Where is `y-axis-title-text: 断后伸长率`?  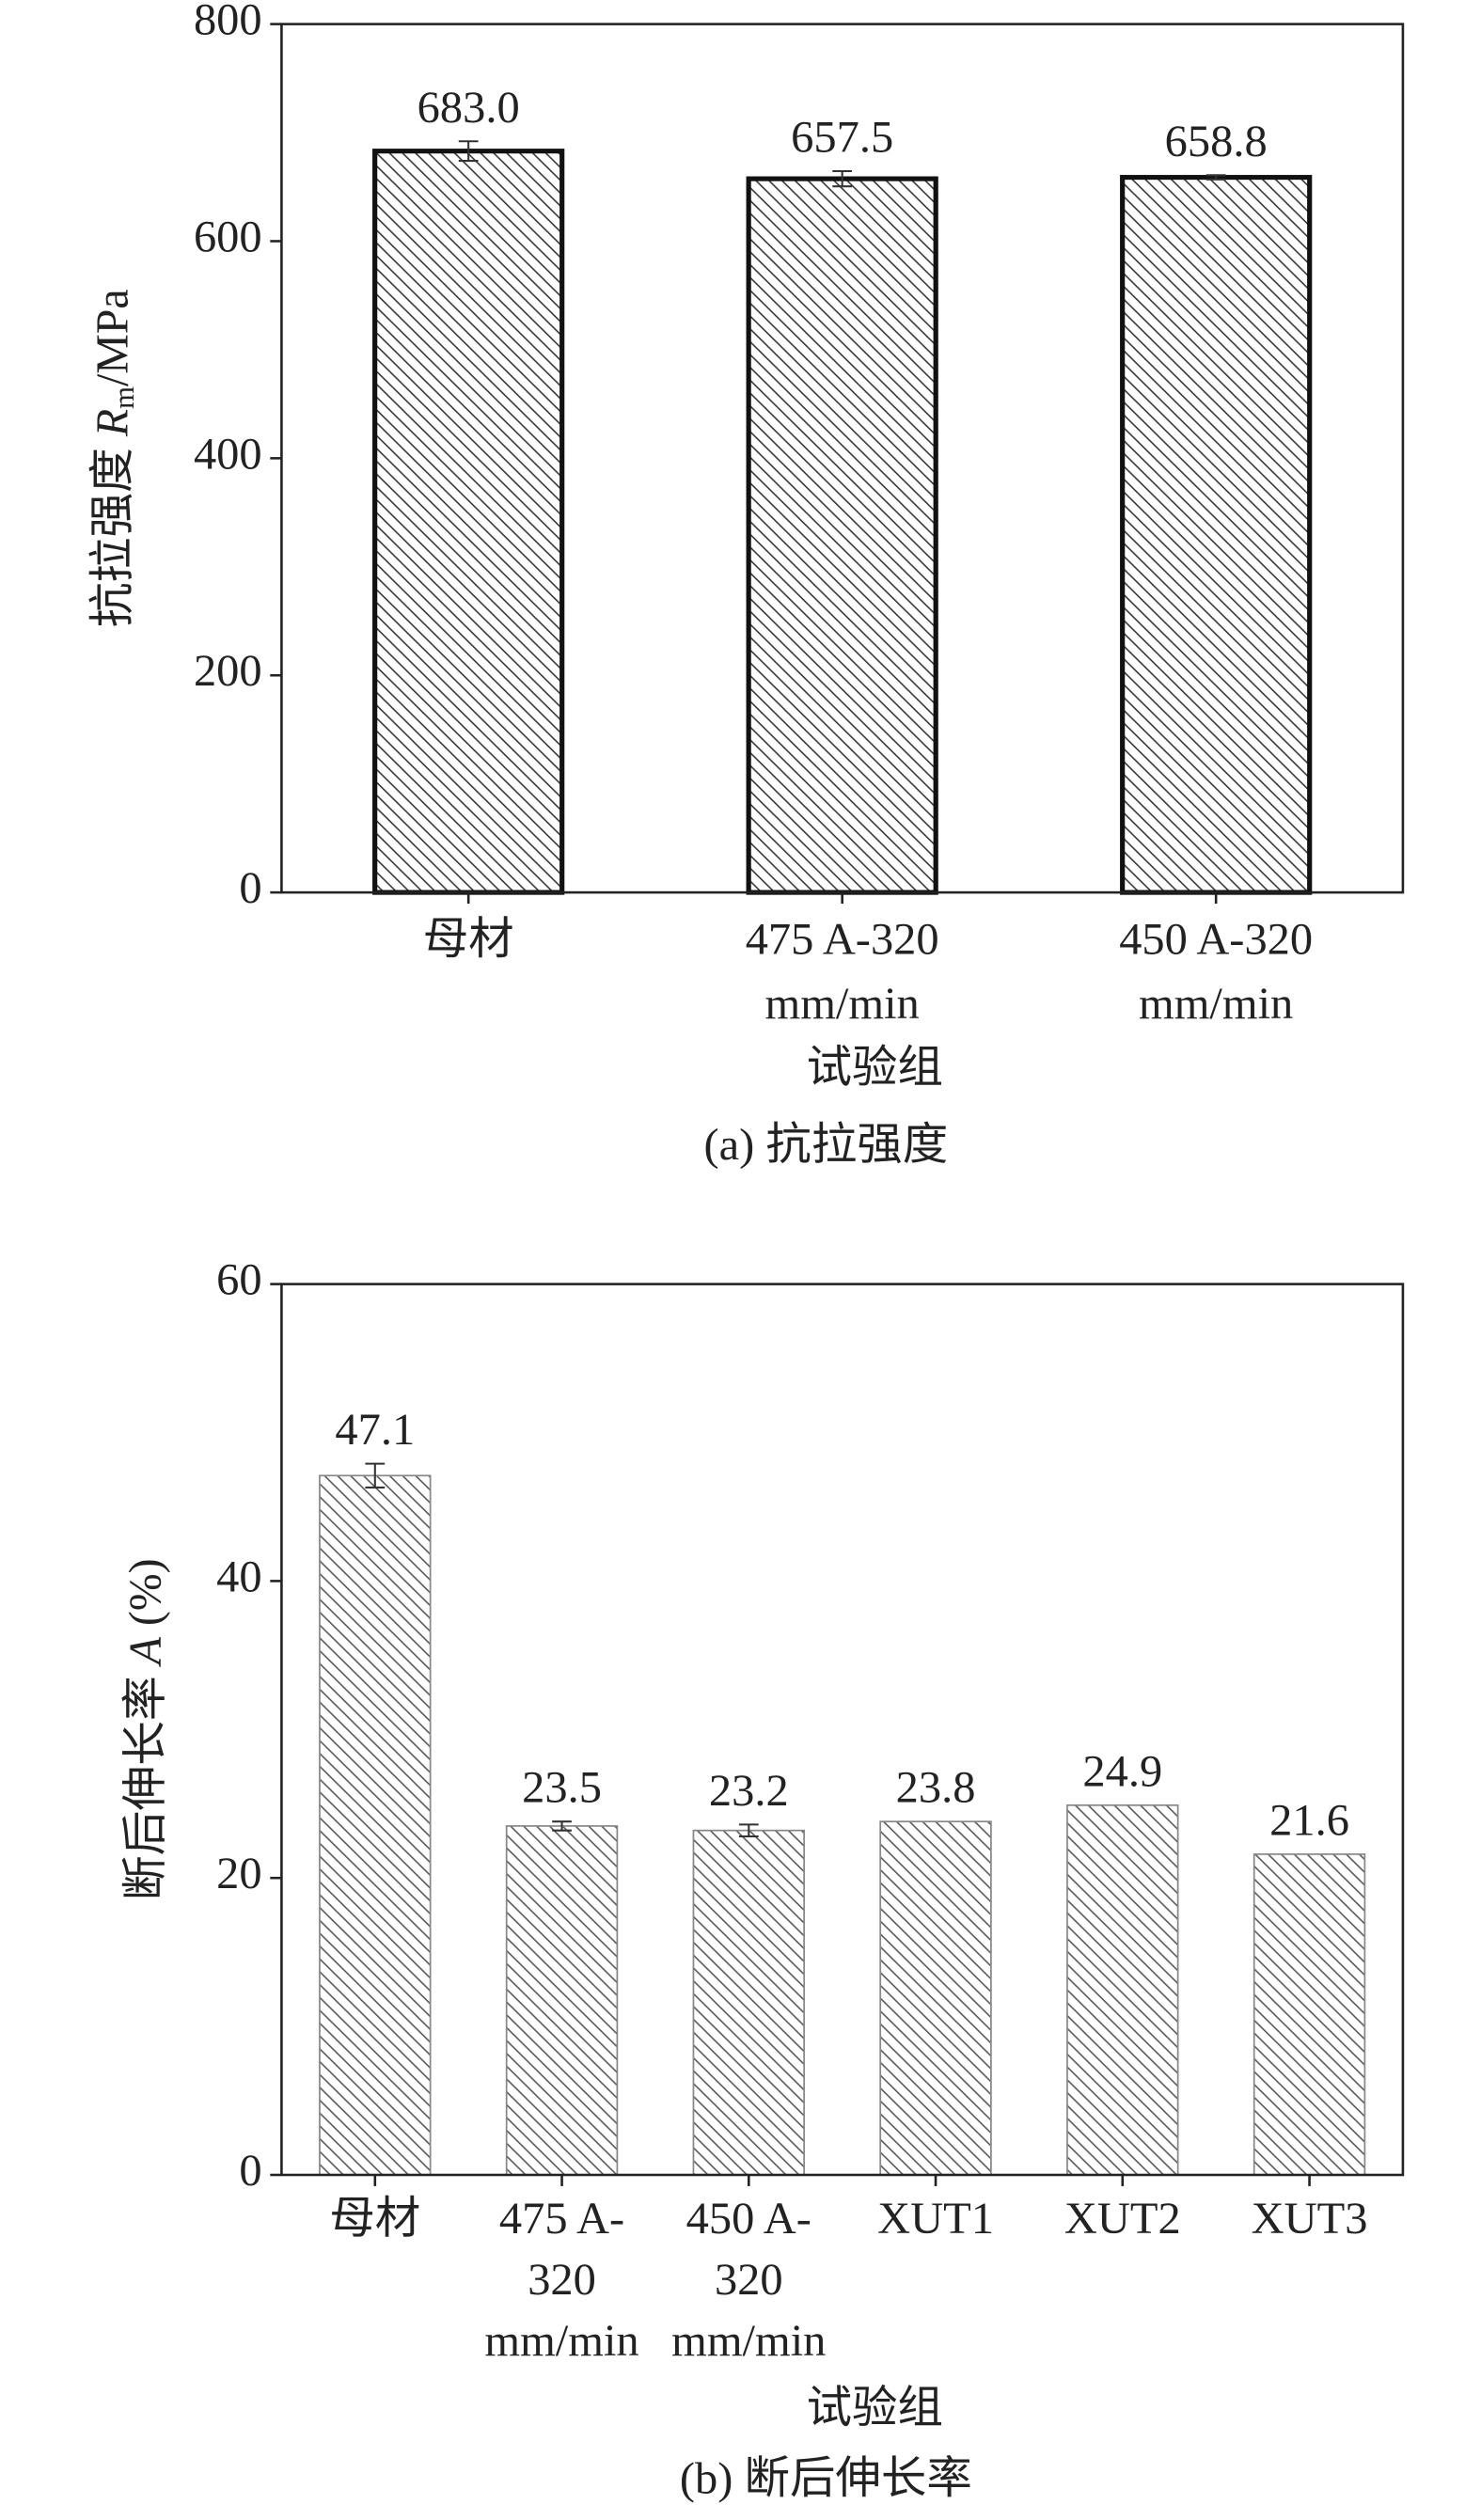
y-axis-title-text: 断后伸长率 is located at coordinates (145, 1782).